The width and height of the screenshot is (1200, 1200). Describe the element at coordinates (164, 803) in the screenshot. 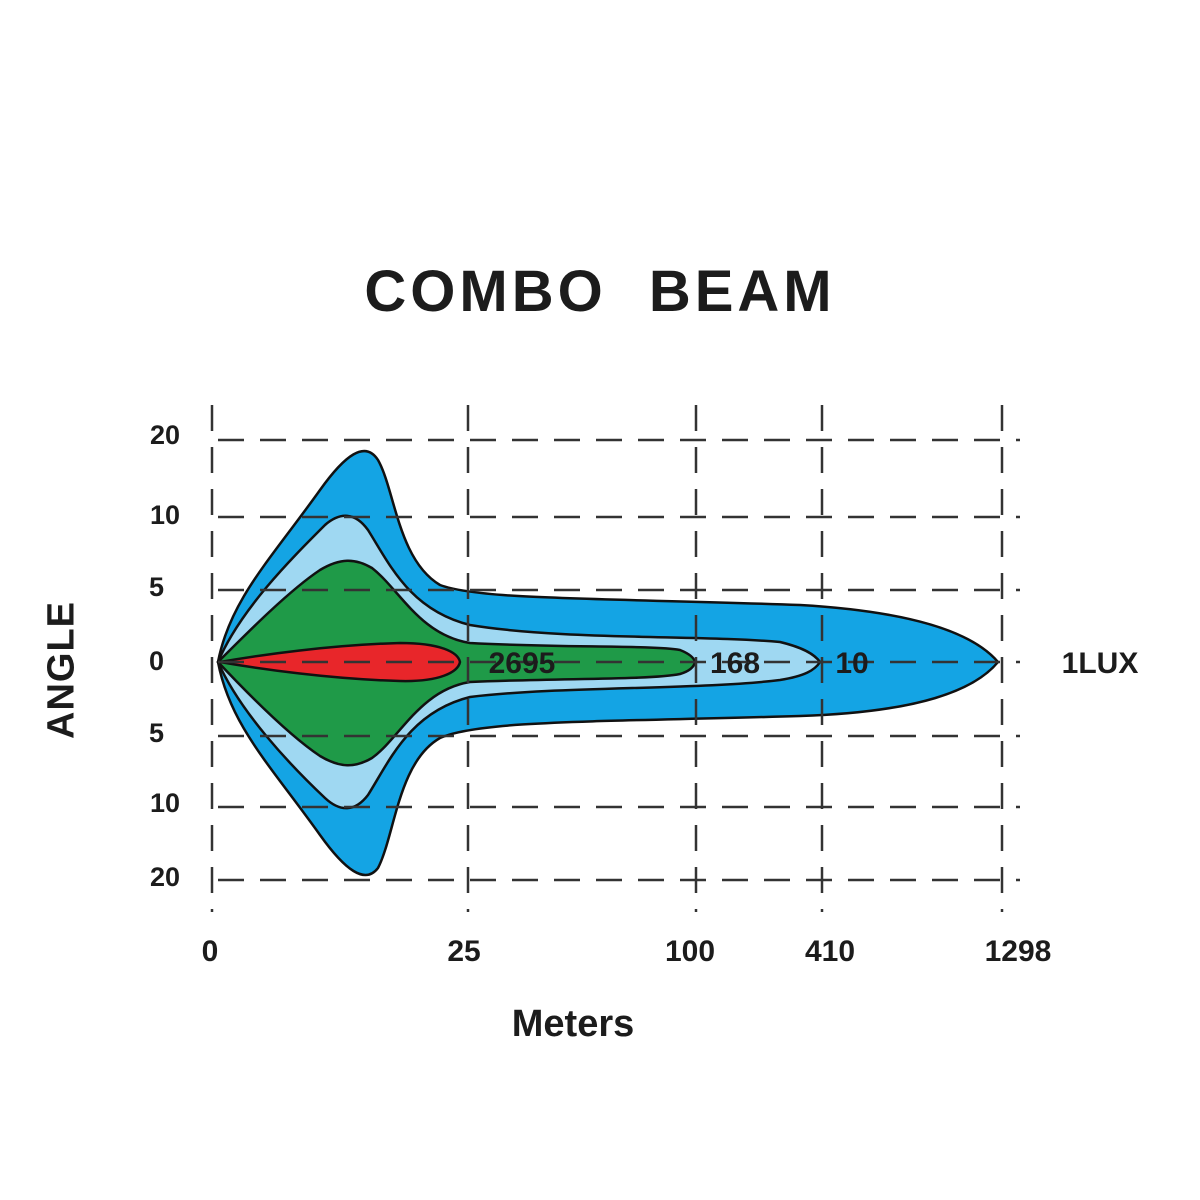

I see `y-tick-10-bottom: 10` at that location.